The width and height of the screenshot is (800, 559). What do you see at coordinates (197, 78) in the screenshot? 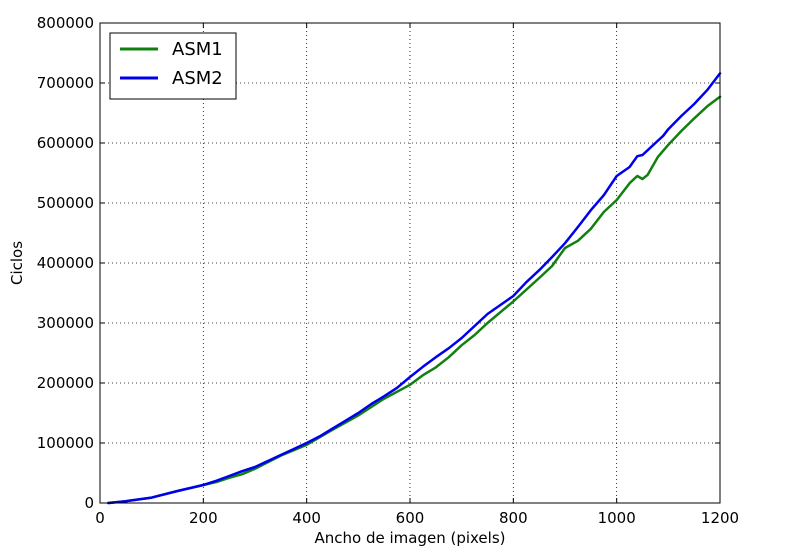
I see `legend-label-asm2: ASM2` at bounding box center [197, 78].